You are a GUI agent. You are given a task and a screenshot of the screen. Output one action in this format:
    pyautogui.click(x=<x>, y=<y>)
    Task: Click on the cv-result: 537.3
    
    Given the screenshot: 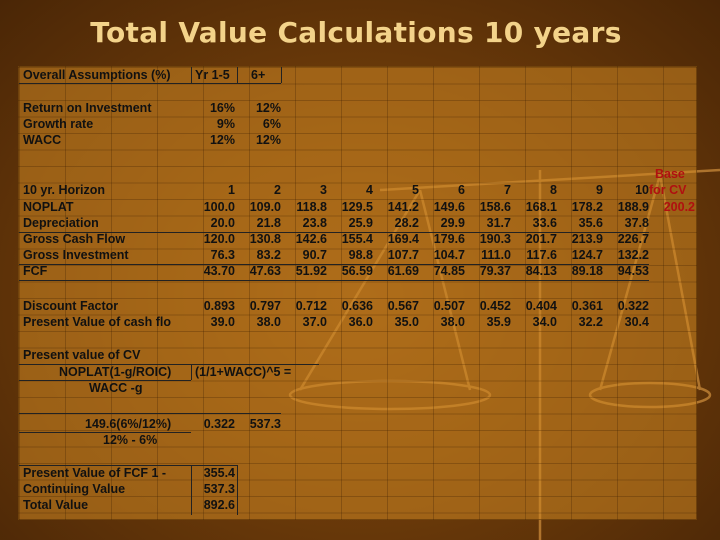 What is the action you would take?
    pyautogui.click(x=265, y=424)
    